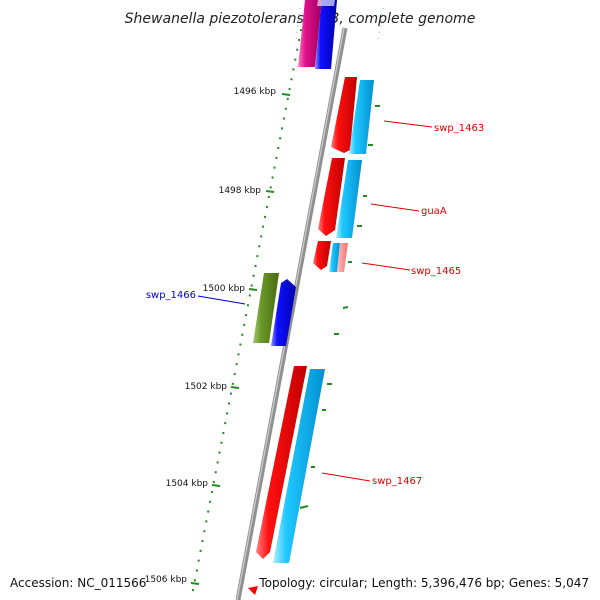 The height and width of the screenshot is (600, 600). Describe the element at coordinates (326, 34) in the screenshot. I see `gene-blue-top` at that location.